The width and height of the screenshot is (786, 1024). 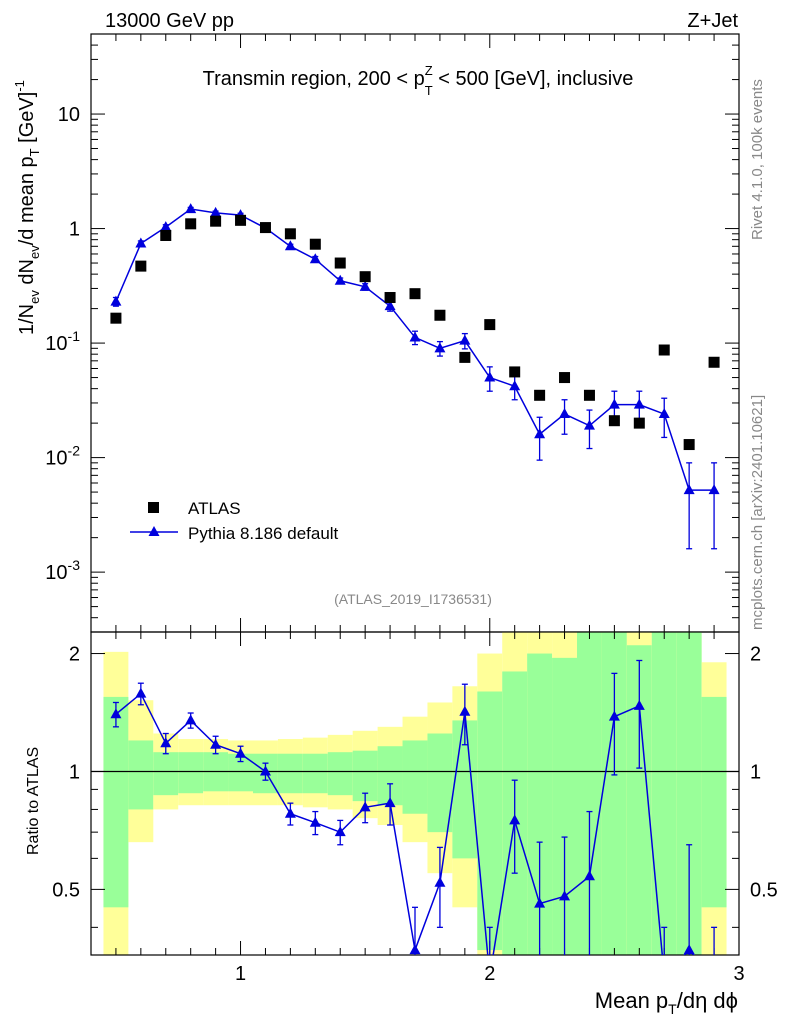 What do you see at coordinates (755, 655) in the screenshot?
I see `ratio-tick-label-right: 2` at bounding box center [755, 655].